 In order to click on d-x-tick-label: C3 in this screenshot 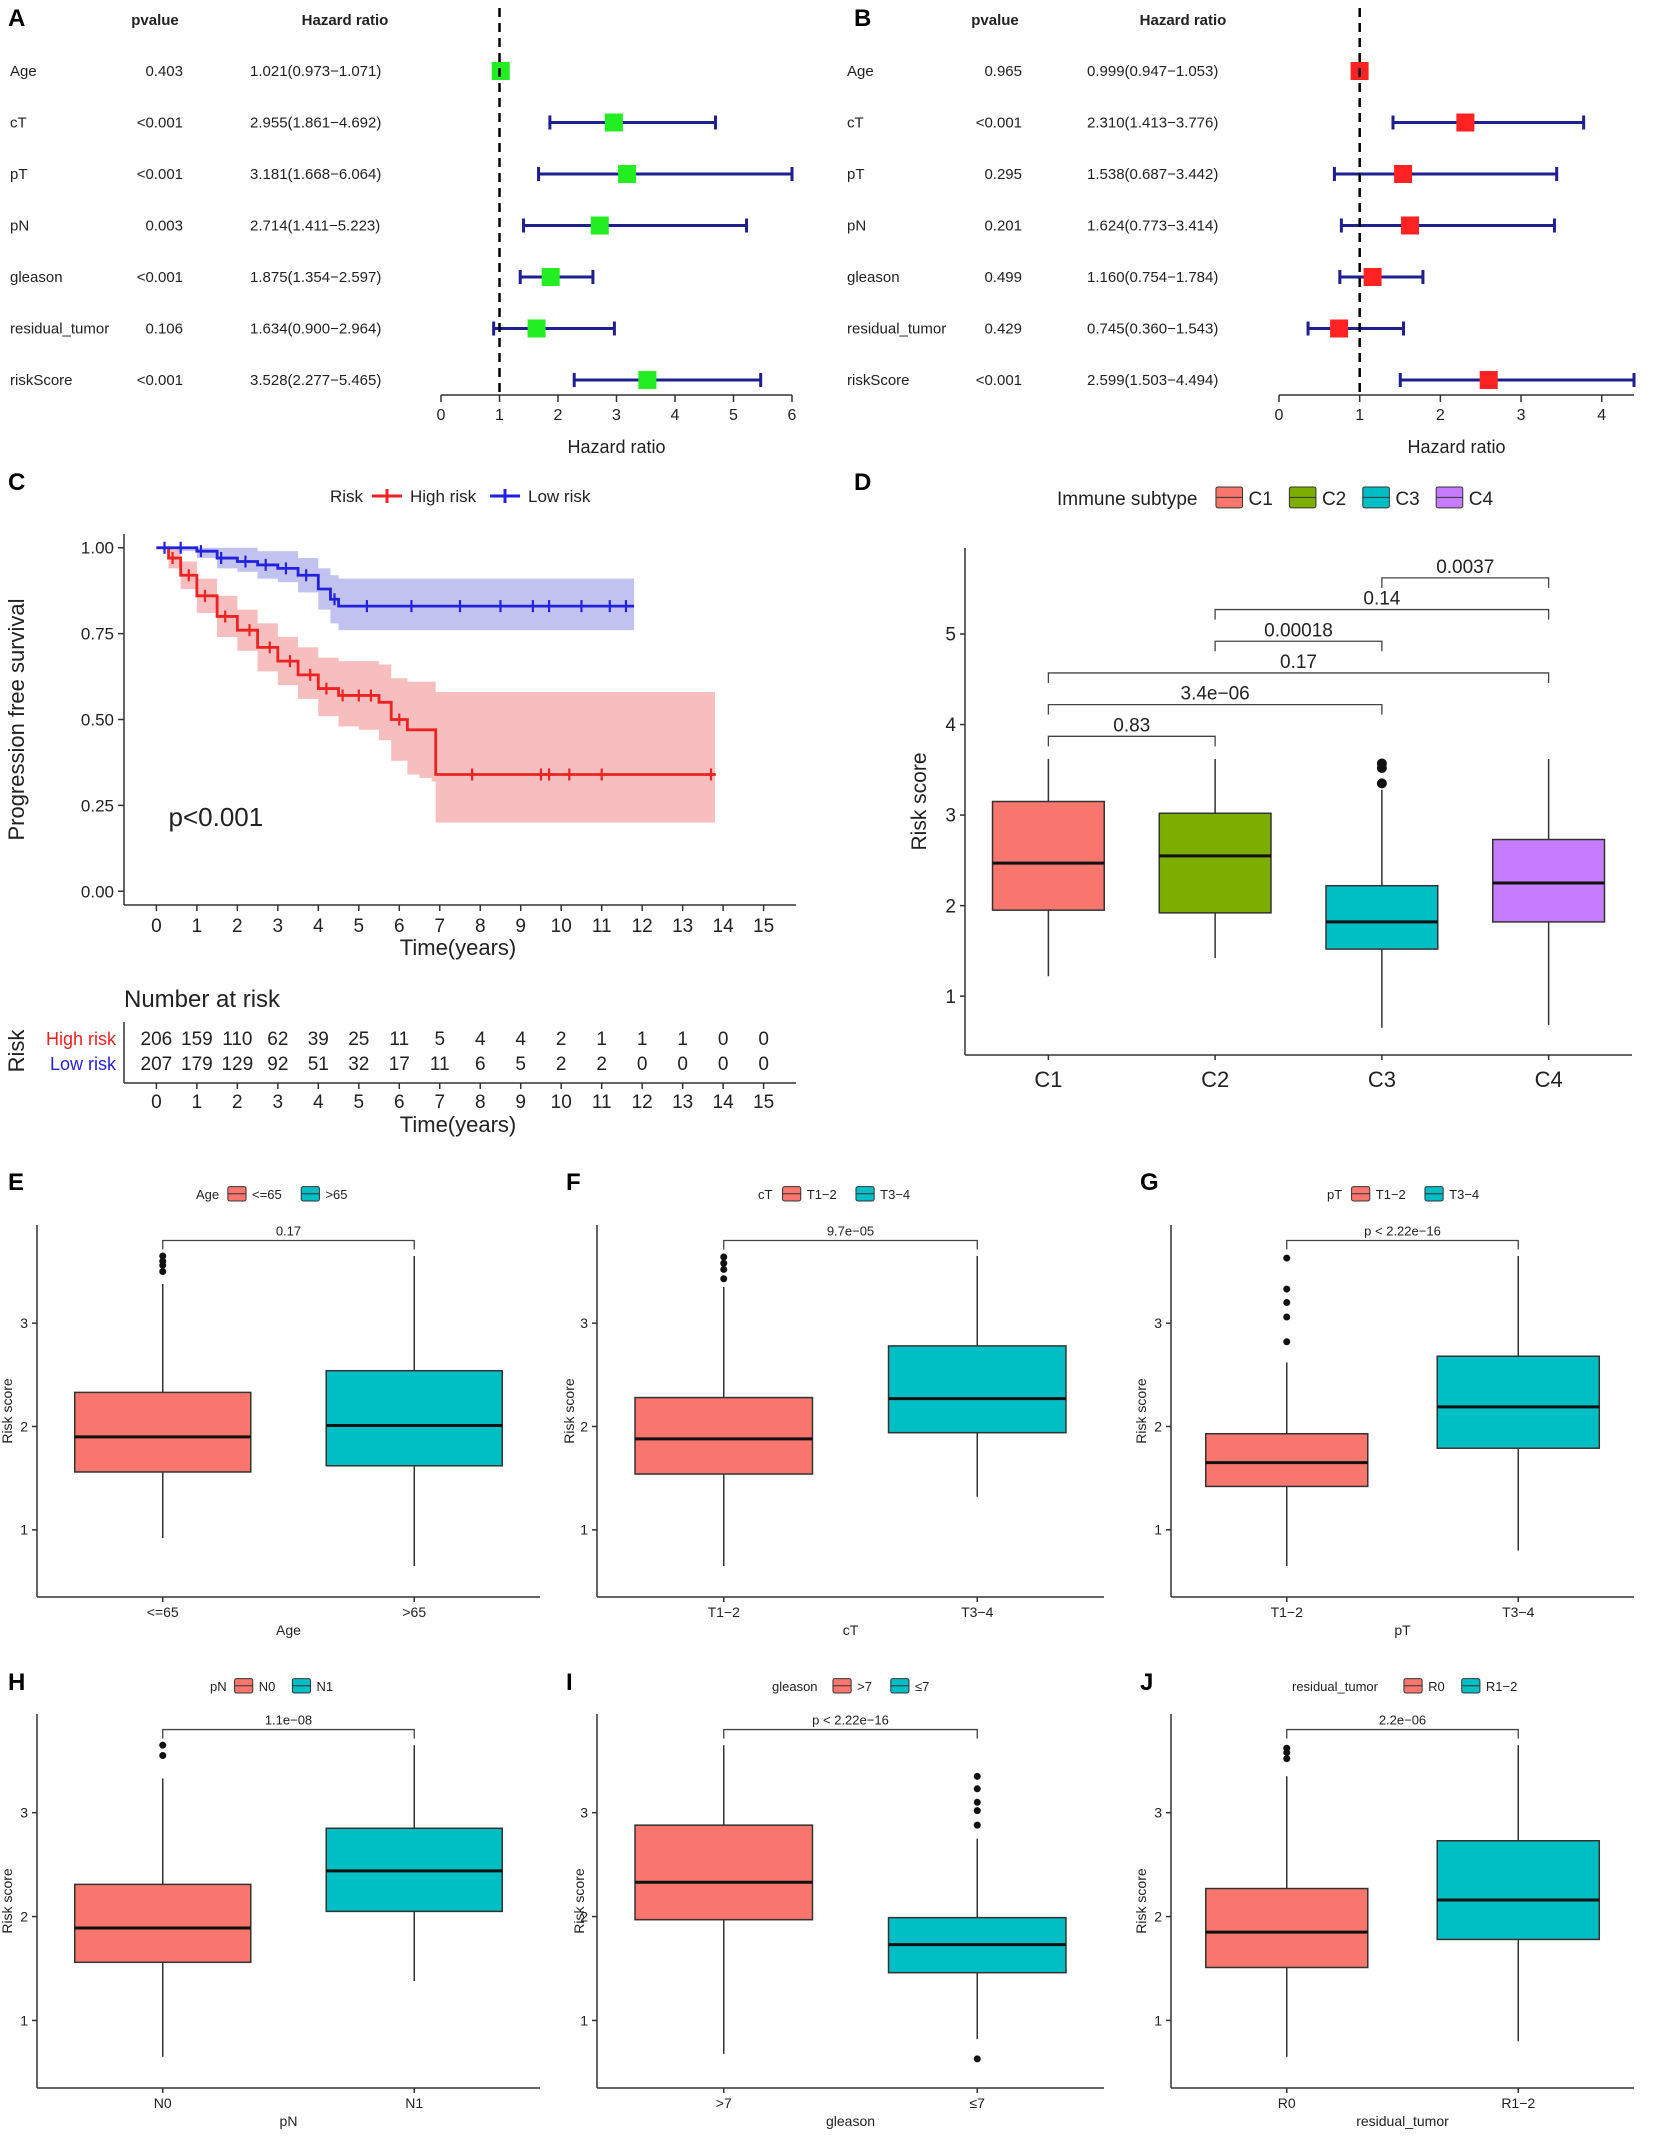, I will do `click(1382, 1079)`.